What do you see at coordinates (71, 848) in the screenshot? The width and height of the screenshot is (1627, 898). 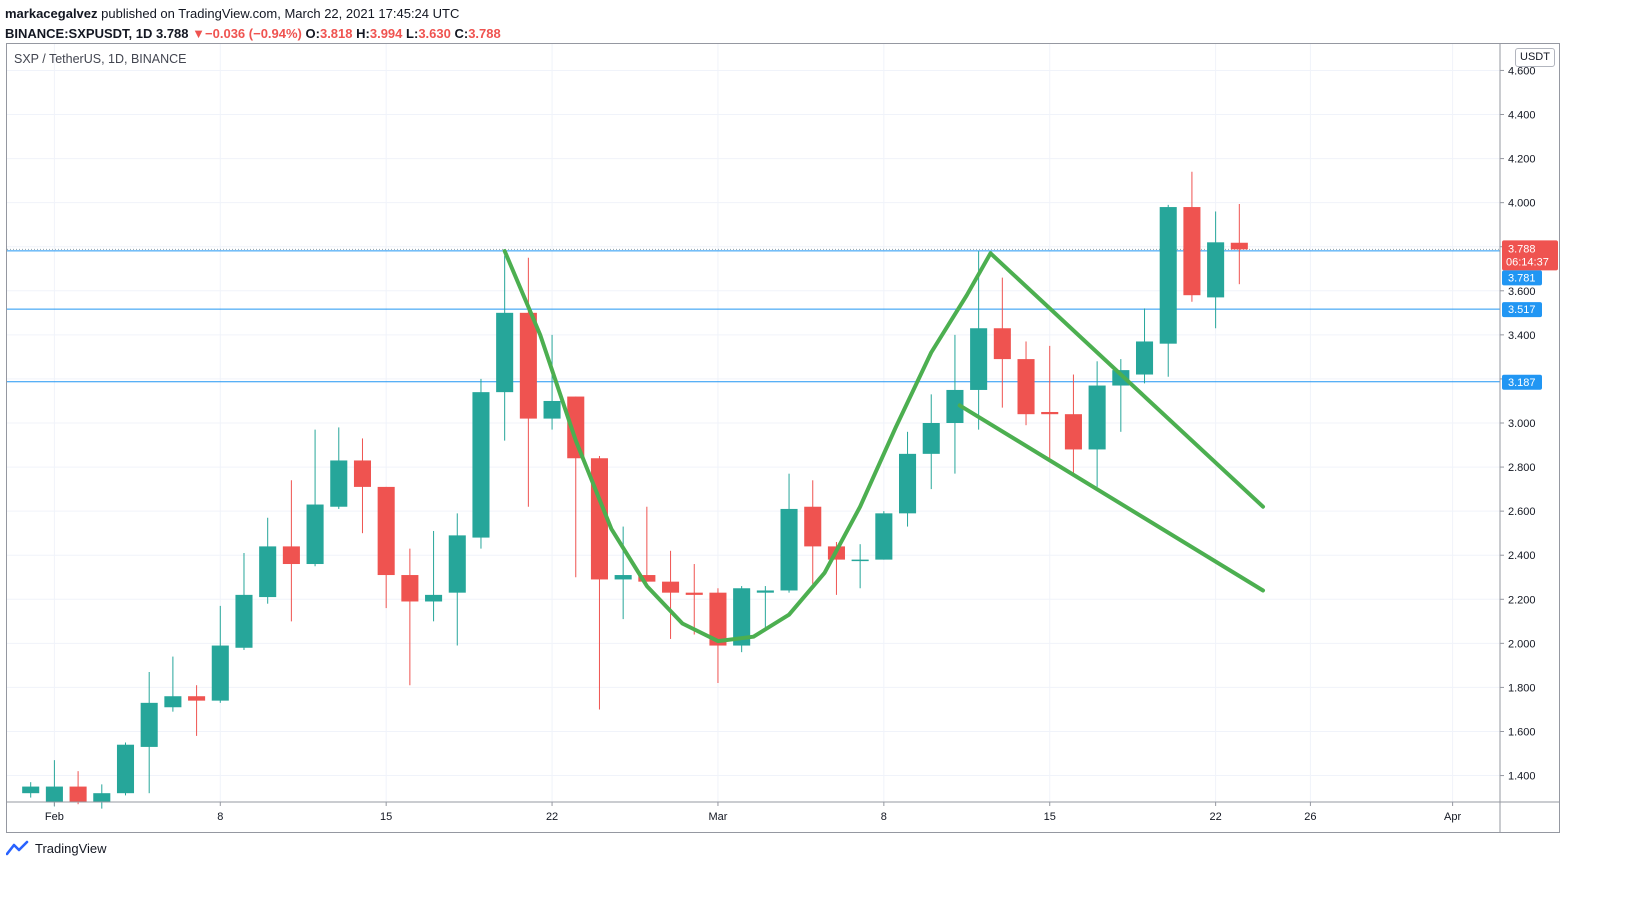 I see `footer-brand: TradingView` at bounding box center [71, 848].